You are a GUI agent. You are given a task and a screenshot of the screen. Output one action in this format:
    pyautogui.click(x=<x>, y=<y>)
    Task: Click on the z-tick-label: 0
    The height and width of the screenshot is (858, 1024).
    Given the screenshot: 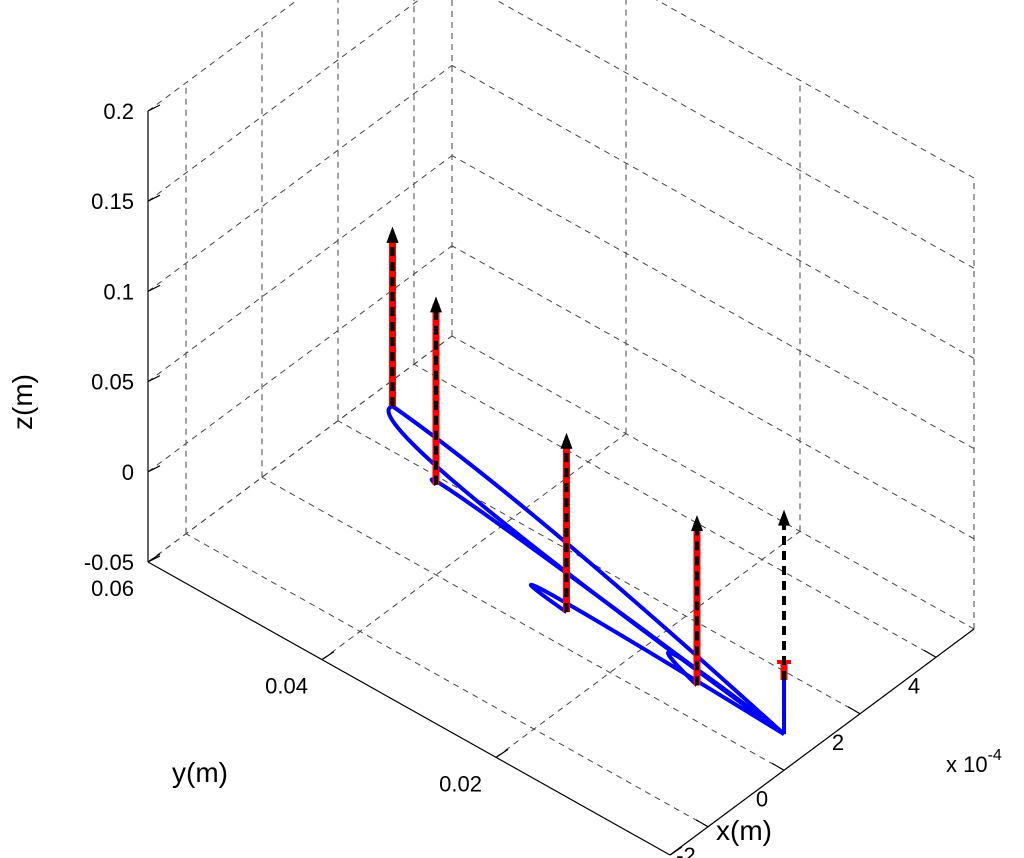 What is the action you would take?
    pyautogui.click(x=128, y=472)
    